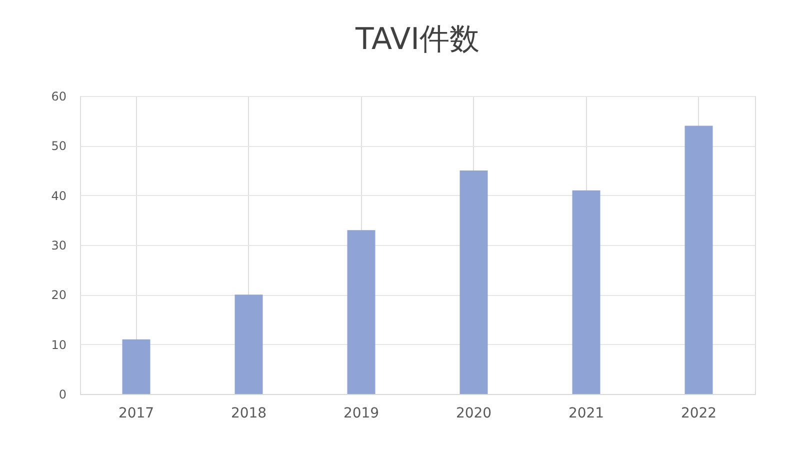 This screenshot has height=450, width=800. I want to click on y-tick-label: 40, so click(58, 195).